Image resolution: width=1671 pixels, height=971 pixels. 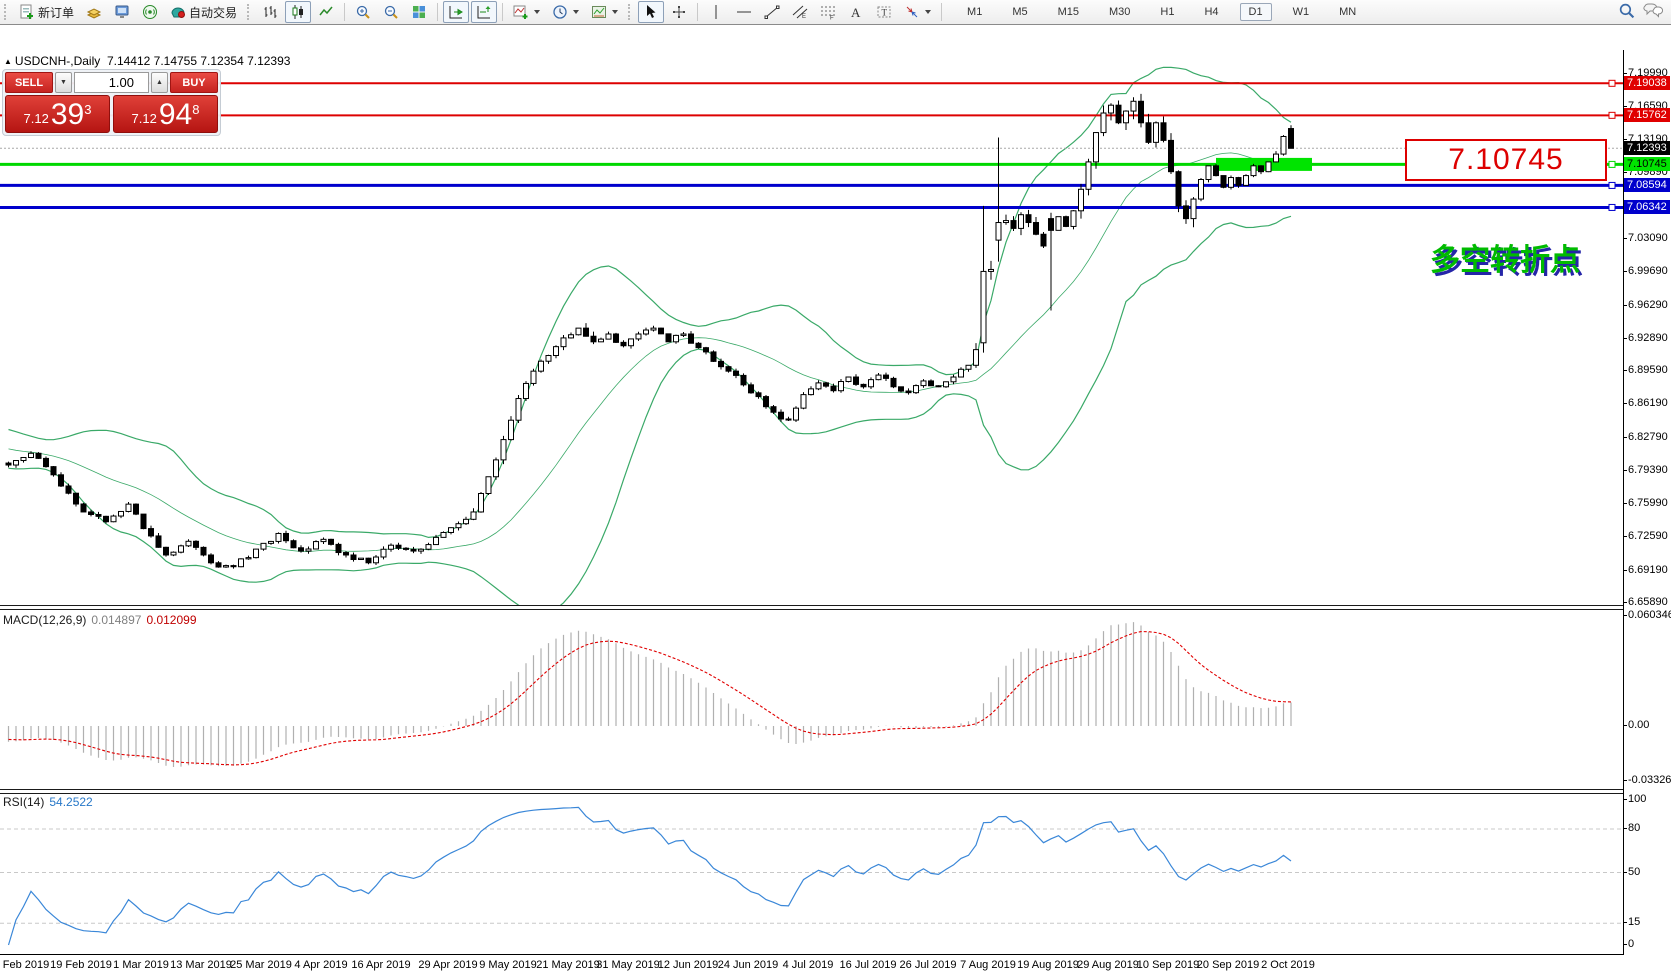 What do you see at coordinates (122, 12) in the screenshot?
I see `terminal-button` at bounding box center [122, 12].